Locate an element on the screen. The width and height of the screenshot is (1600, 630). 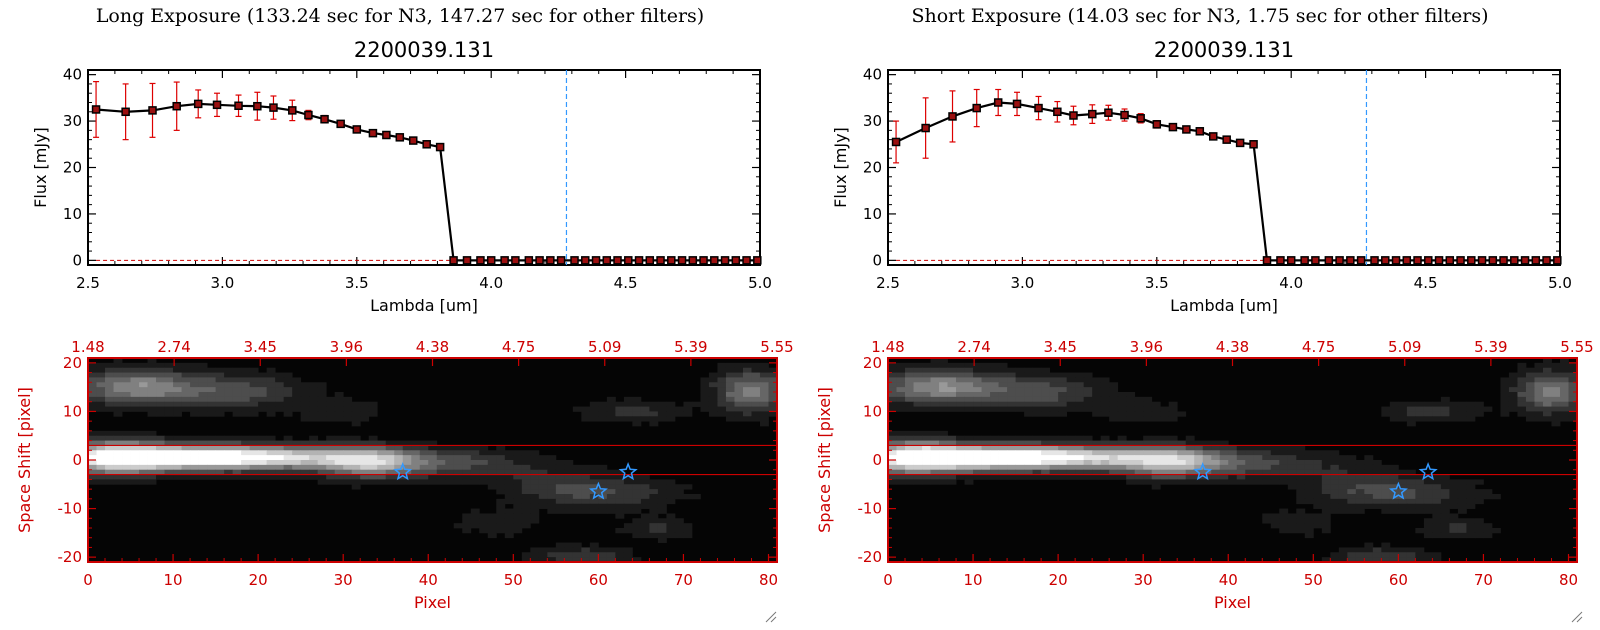
x-tick-label: 4.0 is located at coordinates (491, 283).